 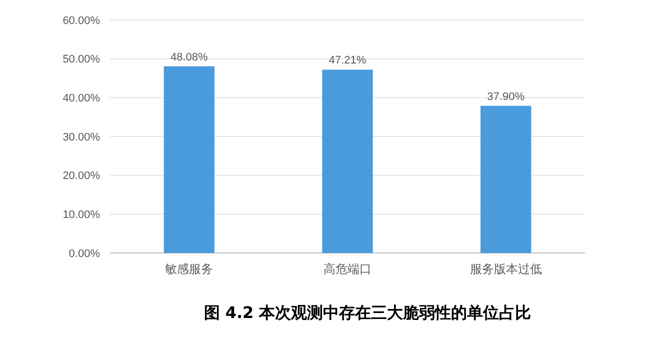 I want to click on y-tick-label: 20.00%, so click(x=81, y=176).